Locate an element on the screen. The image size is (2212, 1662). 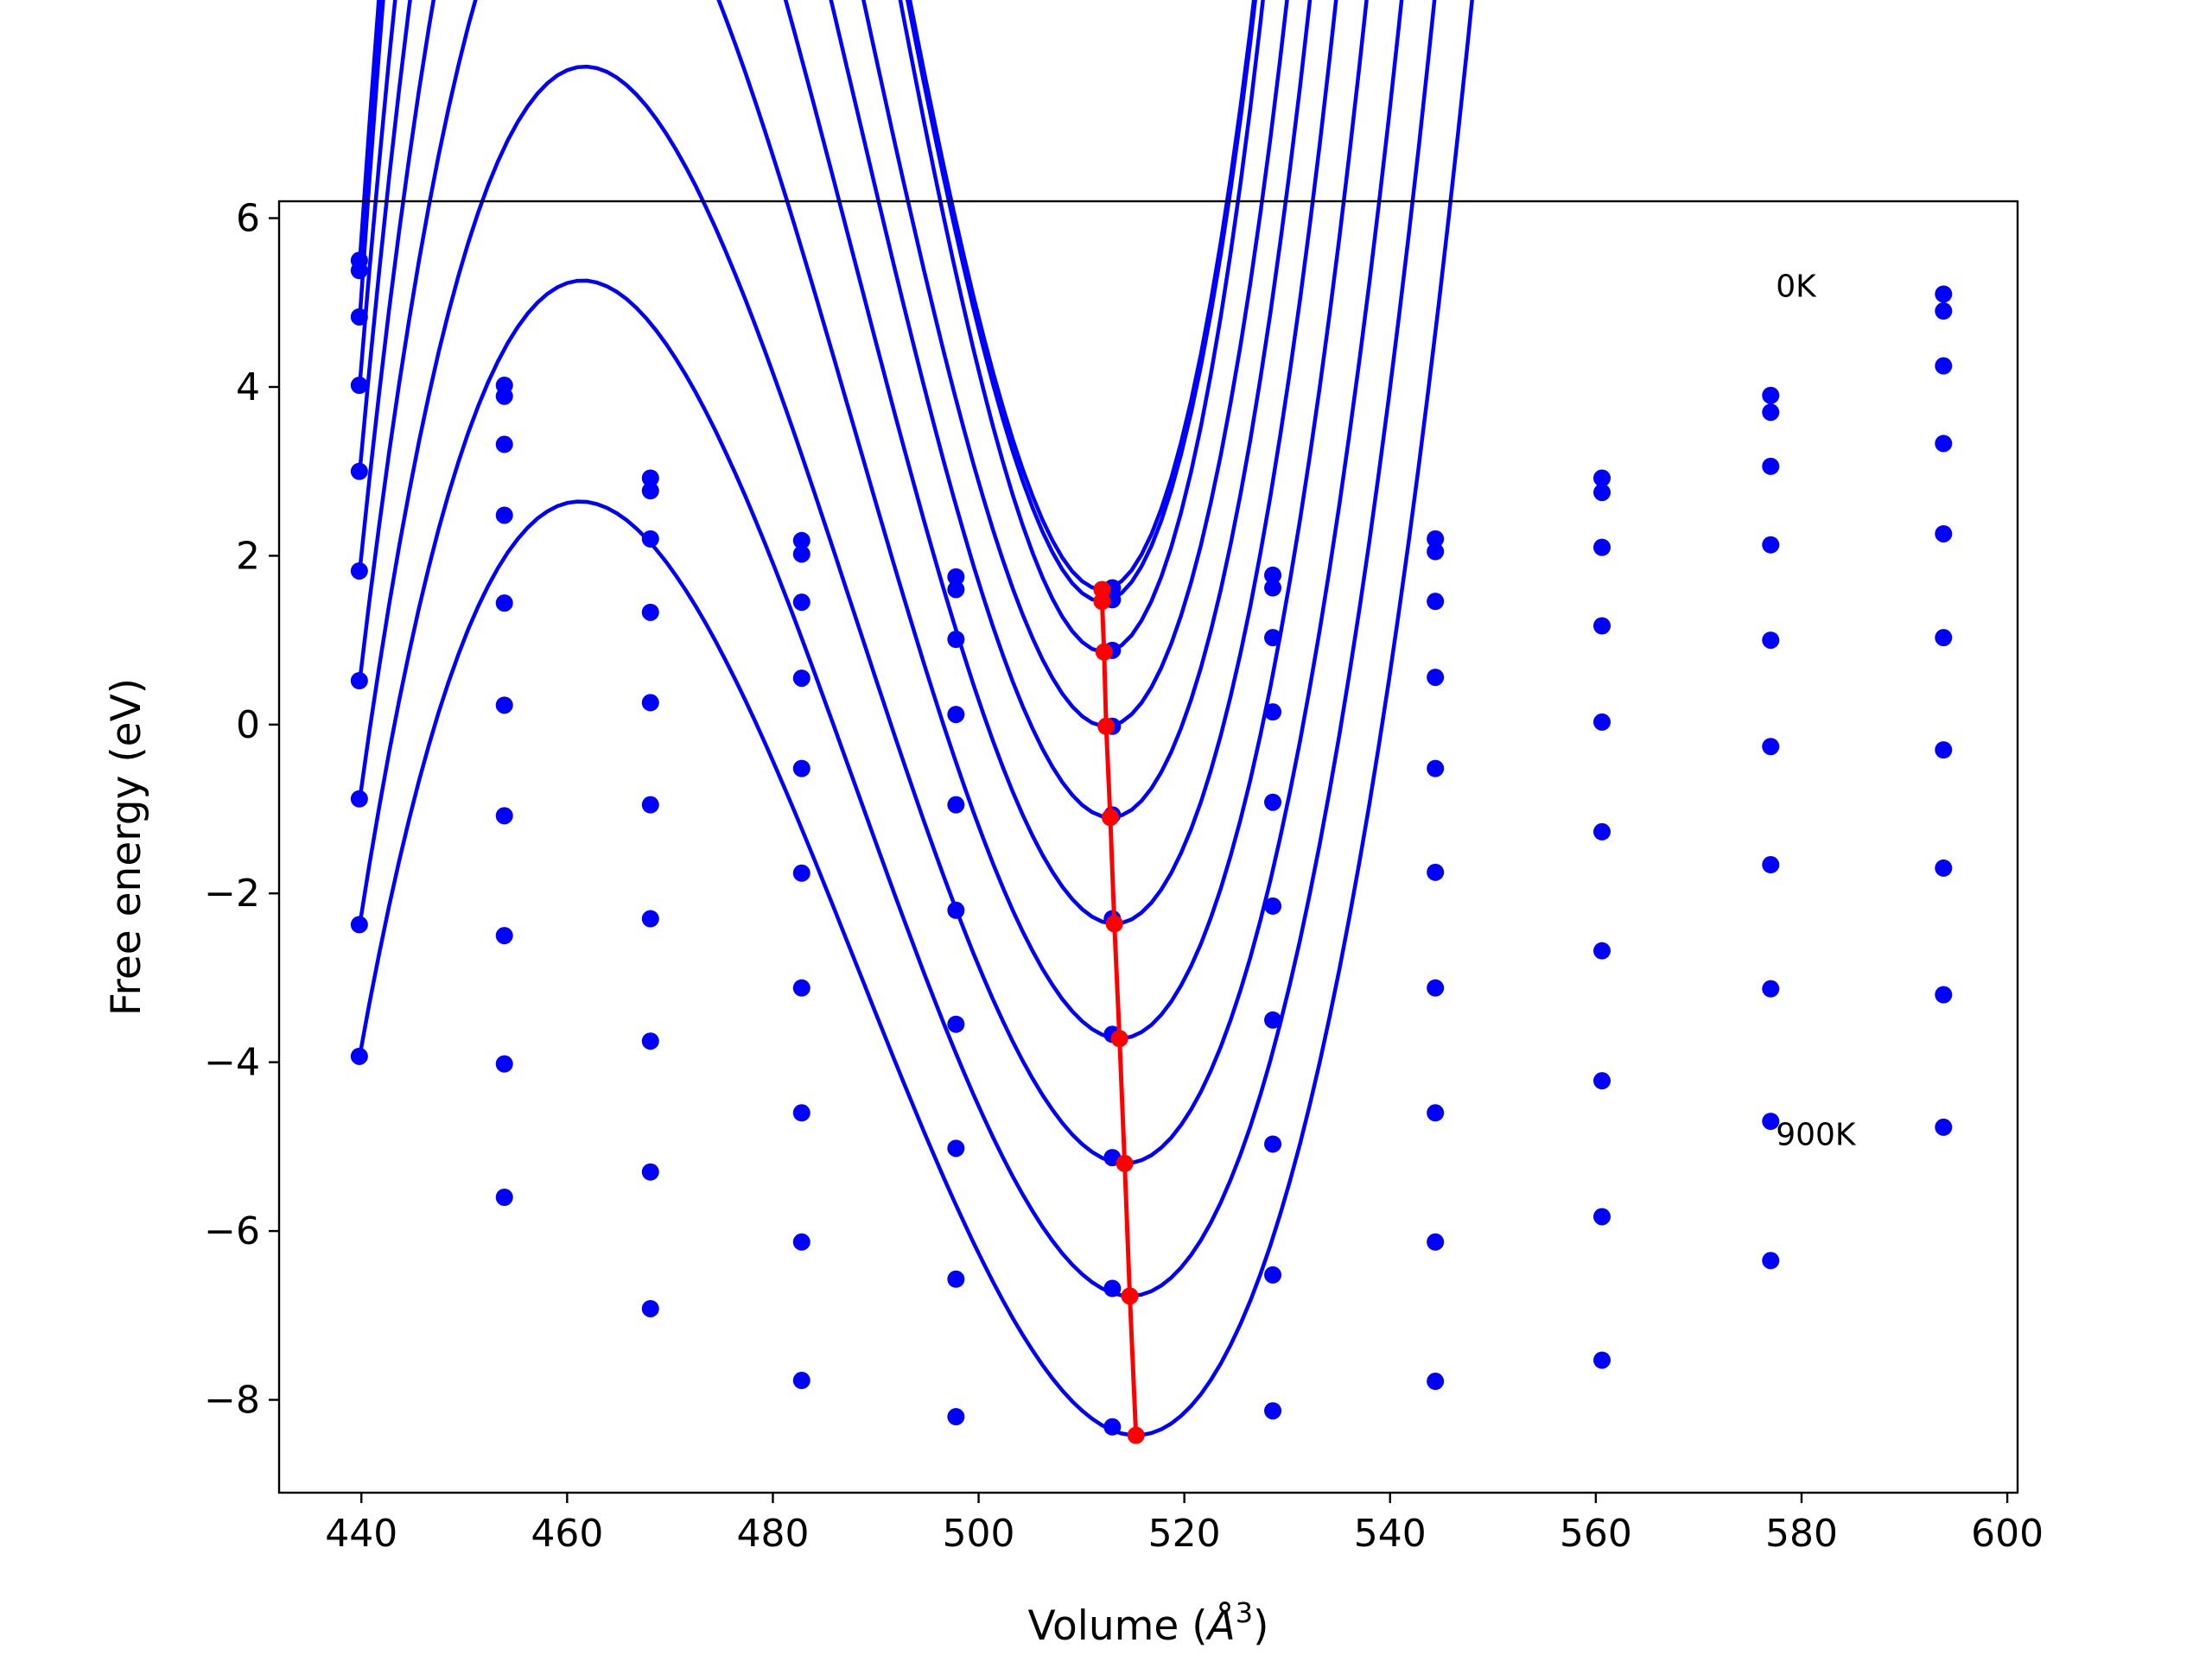
y-tick-label: 0 is located at coordinates (248, 725).